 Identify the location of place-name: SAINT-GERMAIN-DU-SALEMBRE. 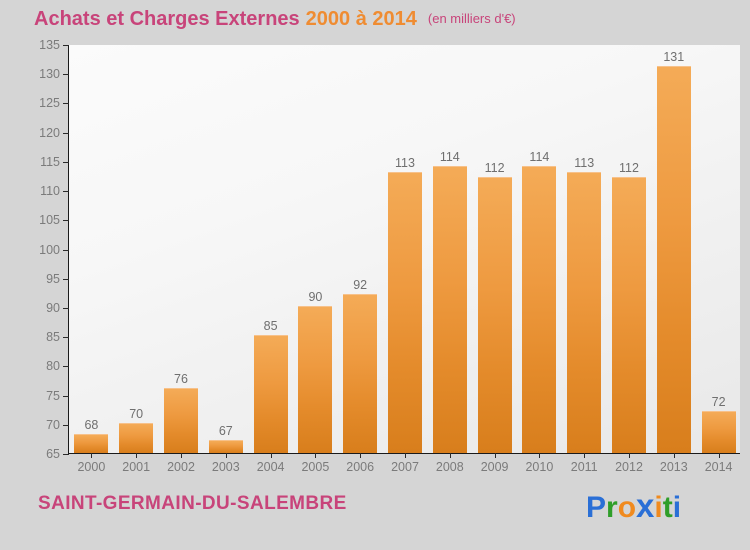
(192, 503).